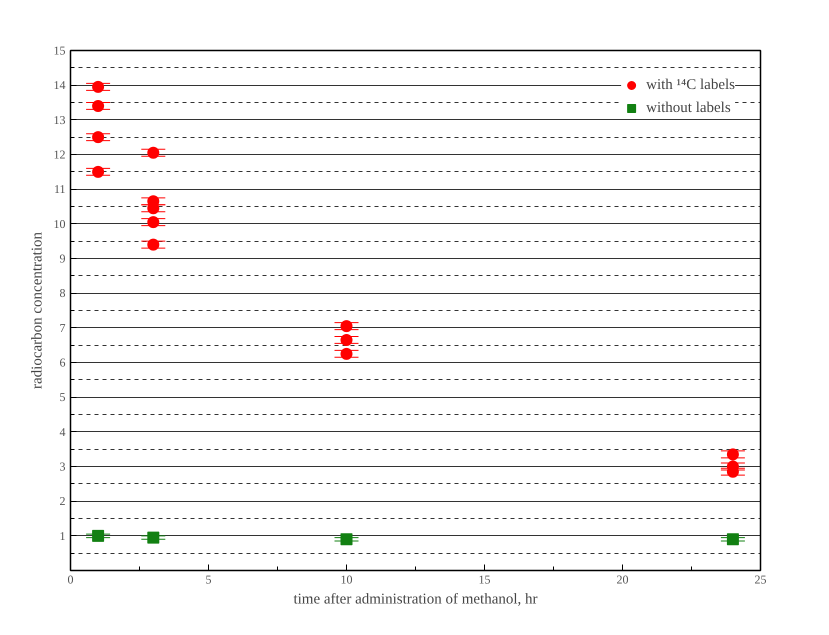 The image size is (829, 635). What do you see at coordinates (760, 579) in the screenshot?
I see `x-tick-label: 25` at bounding box center [760, 579].